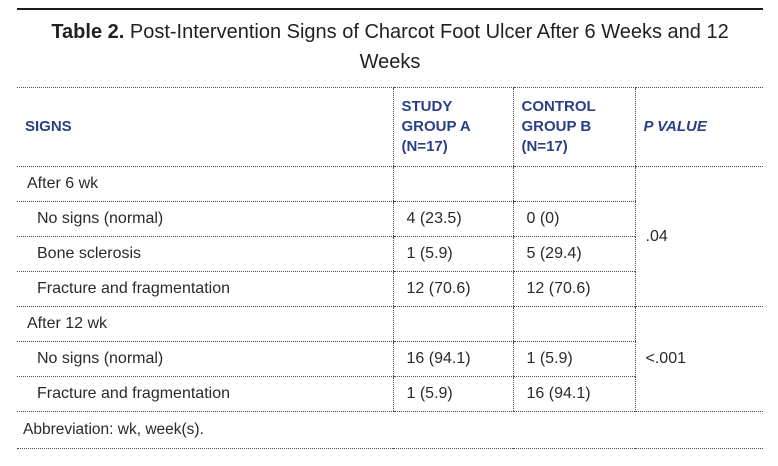  What do you see at coordinates (205, 127) in the screenshot?
I see `header-signs: SIGNS` at bounding box center [205, 127].